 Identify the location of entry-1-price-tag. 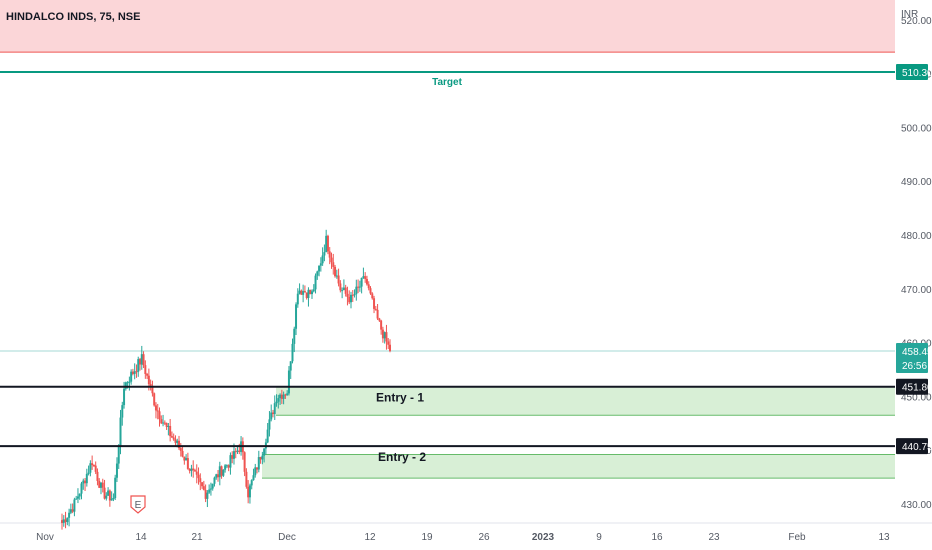
(912, 386).